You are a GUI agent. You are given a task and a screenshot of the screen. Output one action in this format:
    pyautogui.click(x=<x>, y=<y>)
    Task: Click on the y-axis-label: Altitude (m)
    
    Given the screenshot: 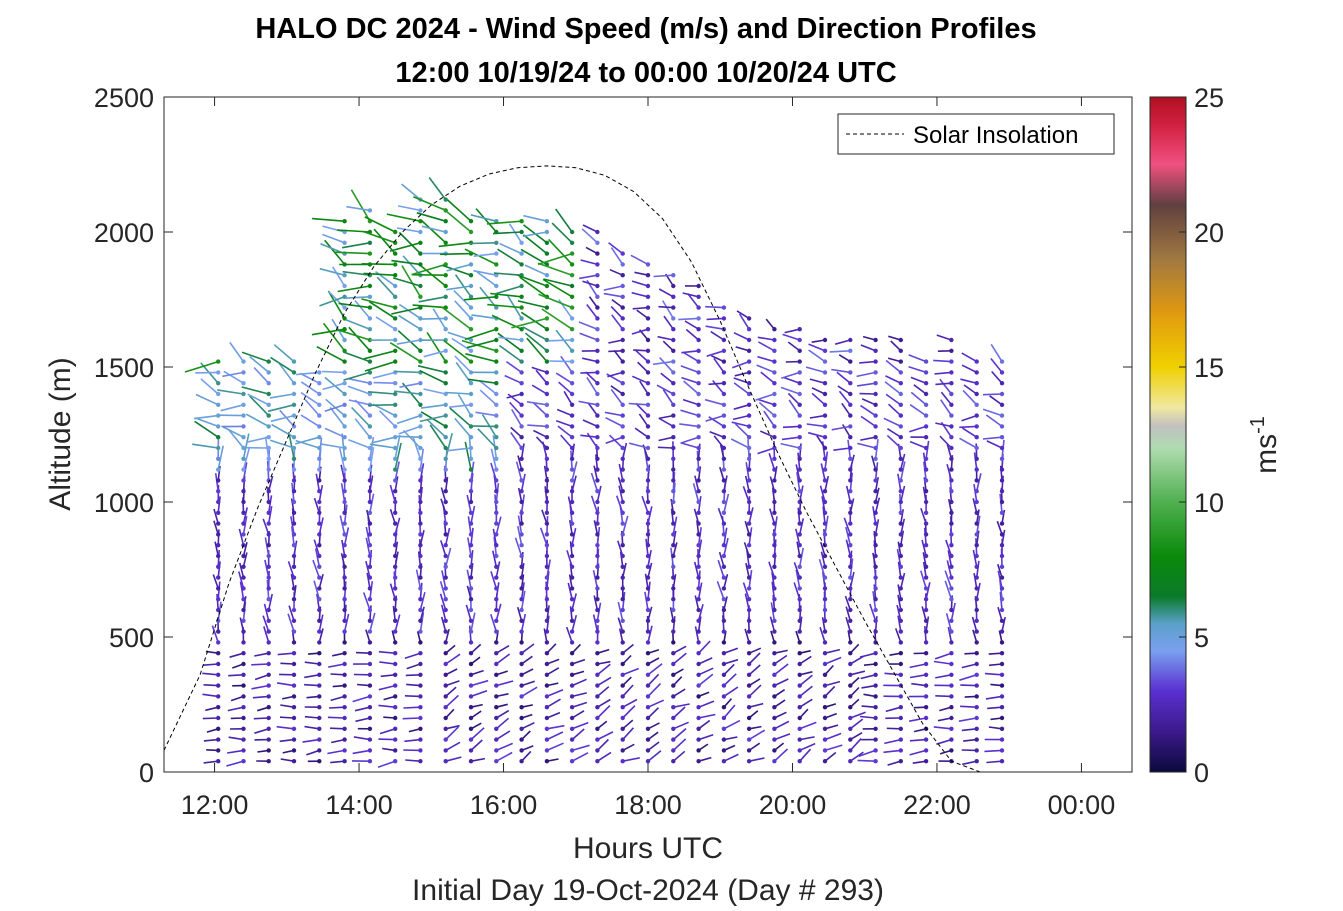 What is the action you would take?
    pyautogui.click(x=60, y=433)
    